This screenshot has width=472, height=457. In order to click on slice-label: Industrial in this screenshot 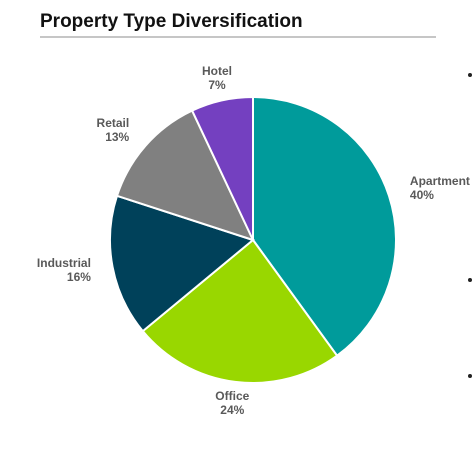, I will do `click(64, 263)`.